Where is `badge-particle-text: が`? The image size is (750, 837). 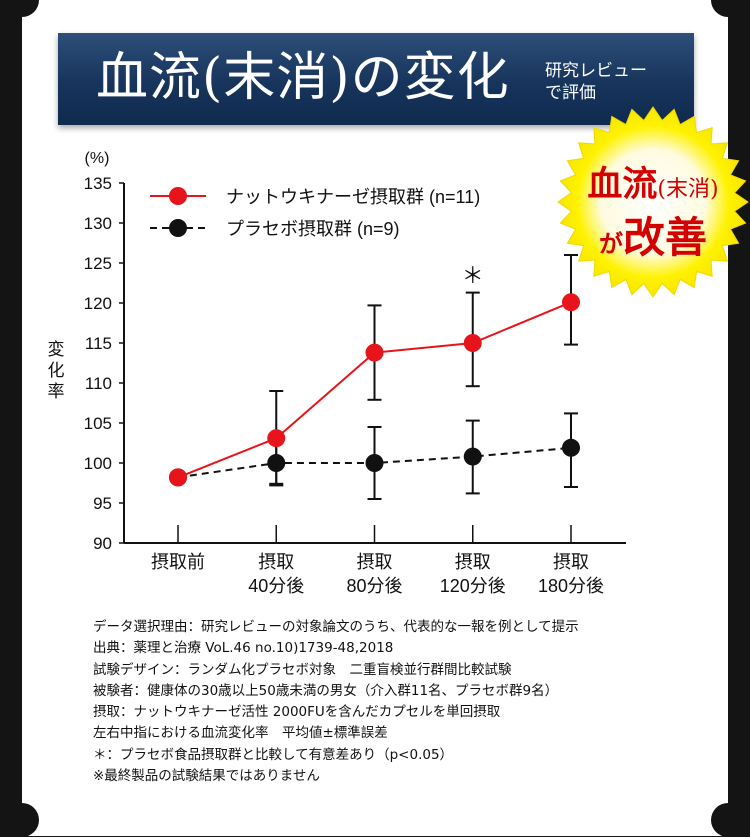
badge-particle-text: が is located at coordinates (610, 243).